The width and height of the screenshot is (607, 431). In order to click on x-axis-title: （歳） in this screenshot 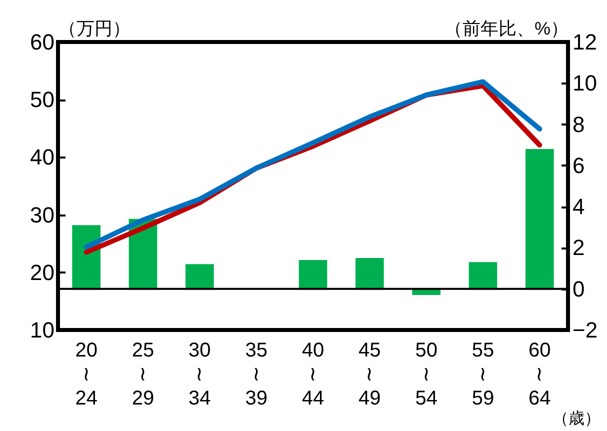, I will do `click(576, 419)`.